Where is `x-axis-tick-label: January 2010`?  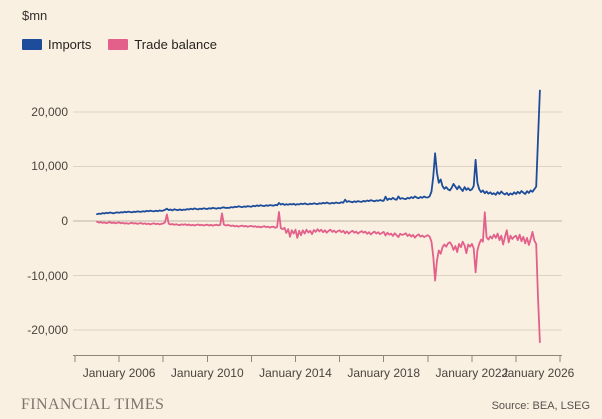 x-axis-tick-label: January 2010 is located at coordinates (207, 373).